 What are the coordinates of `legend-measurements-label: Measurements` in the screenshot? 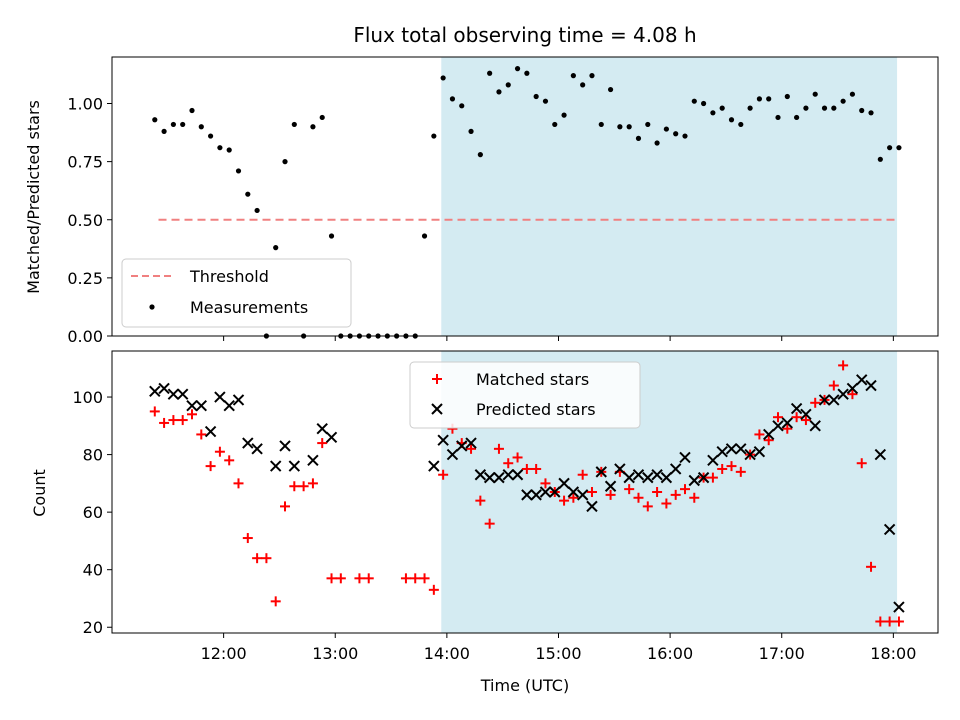 It's located at (249, 307).